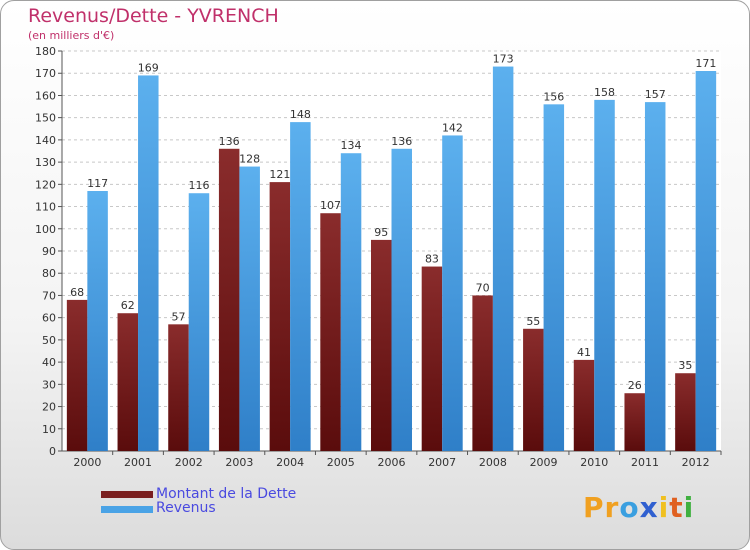  Describe the element at coordinates (229, 141) in the screenshot. I see `data-label-debt: 136` at that location.